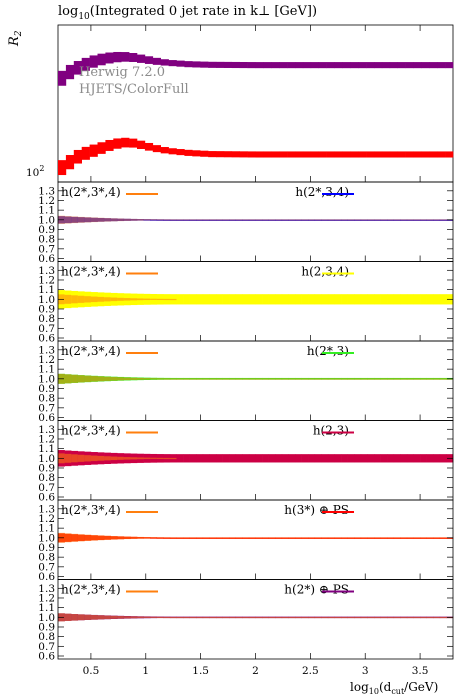  Describe the element at coordinates (91, 431) in the screenshot. I see `legend-reference-label: h(2*,3*,4)` at that location.